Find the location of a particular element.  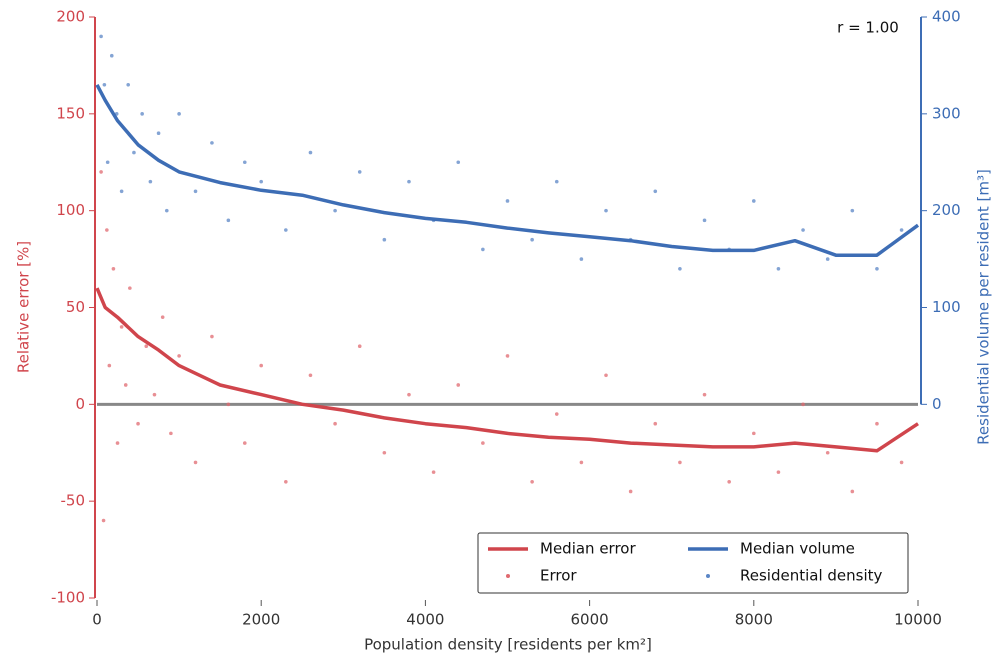

x-tick-label: 10000 is located at coordinates (918, 620).